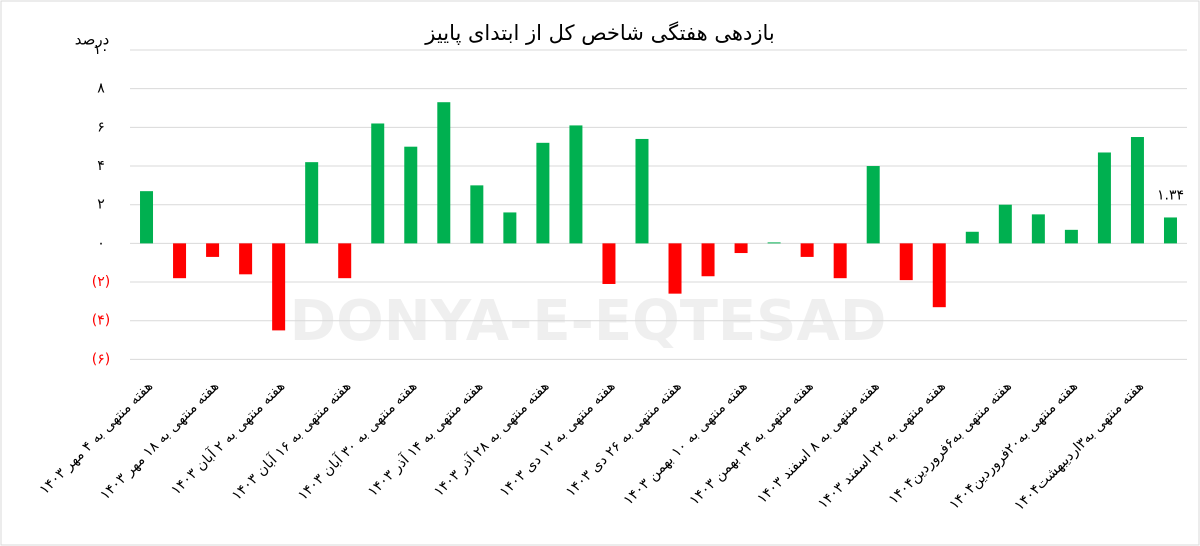 The height and width of the screenshot is (546, 1200). Describe the element at coordinates (101, 321) in the screenshot. I see `y-tick-label: (۴)` at that location.